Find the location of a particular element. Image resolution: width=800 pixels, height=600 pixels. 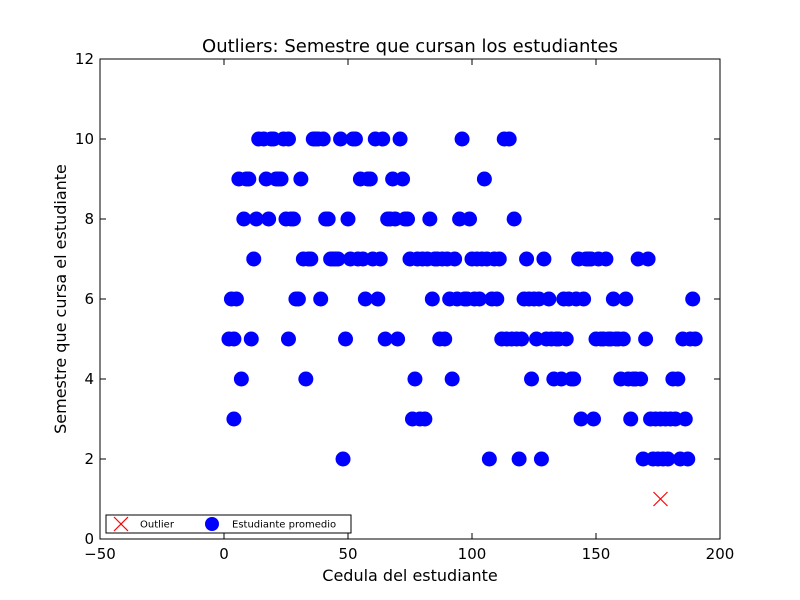

outlier-point is located at coordinates (660, 499).